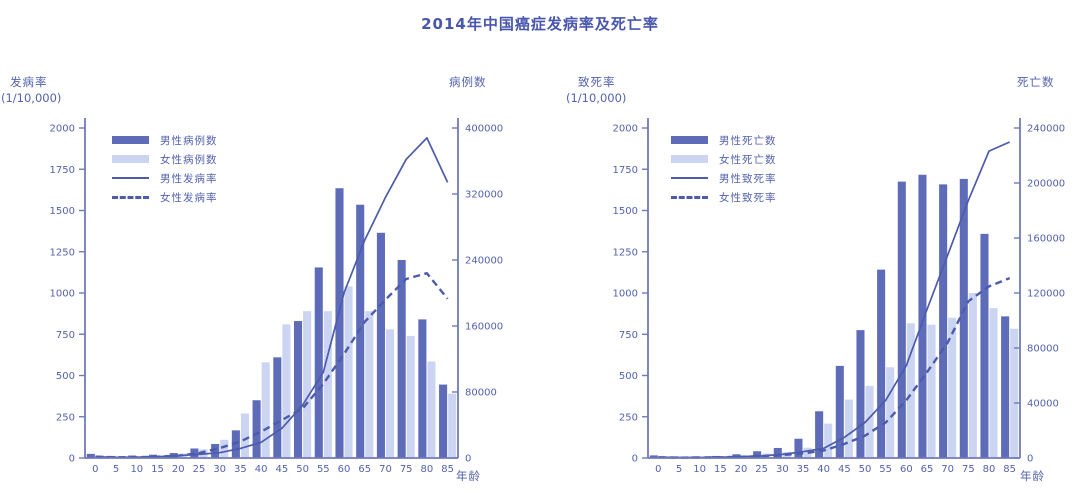 This screenshot has height=499, width=1080. What do you see at coordinates (653, 456) in the screenshot?
I see `bar-男性死亡数-0` at bounding box center [653, 456].